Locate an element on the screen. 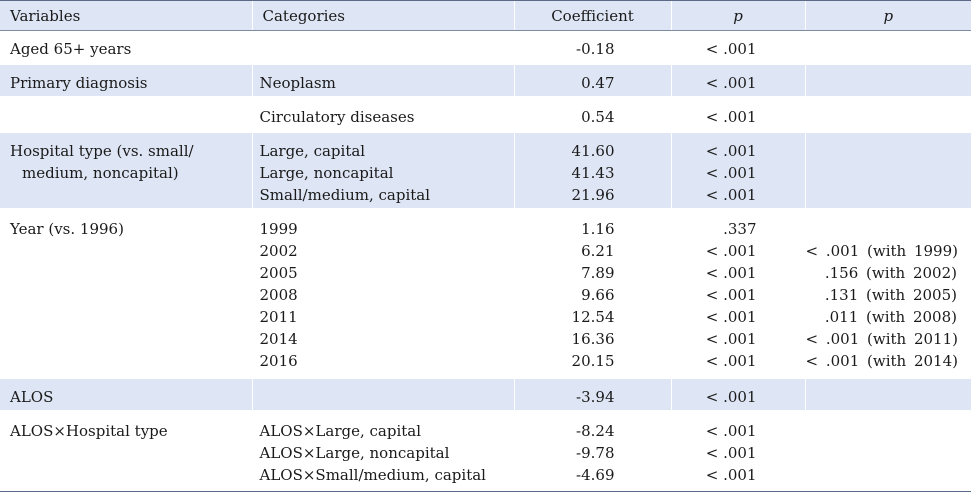  category-value: 2008 is located at coordinates (278, 295).